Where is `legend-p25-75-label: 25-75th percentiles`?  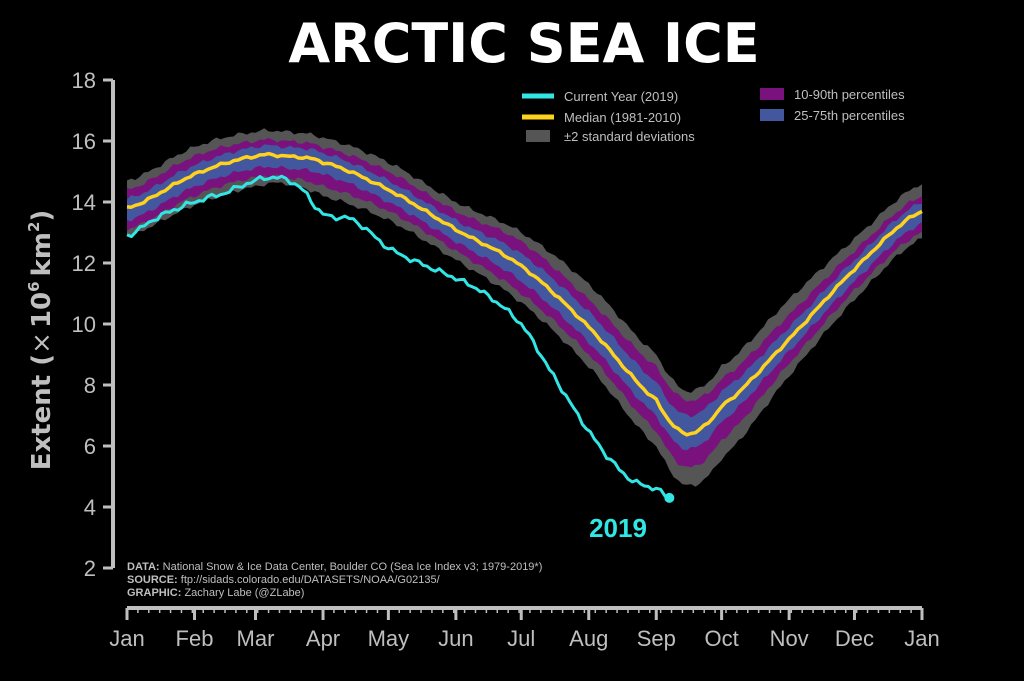 legend-p25-75-label: 25-75th percentiles is located at coordinates (849, 115).